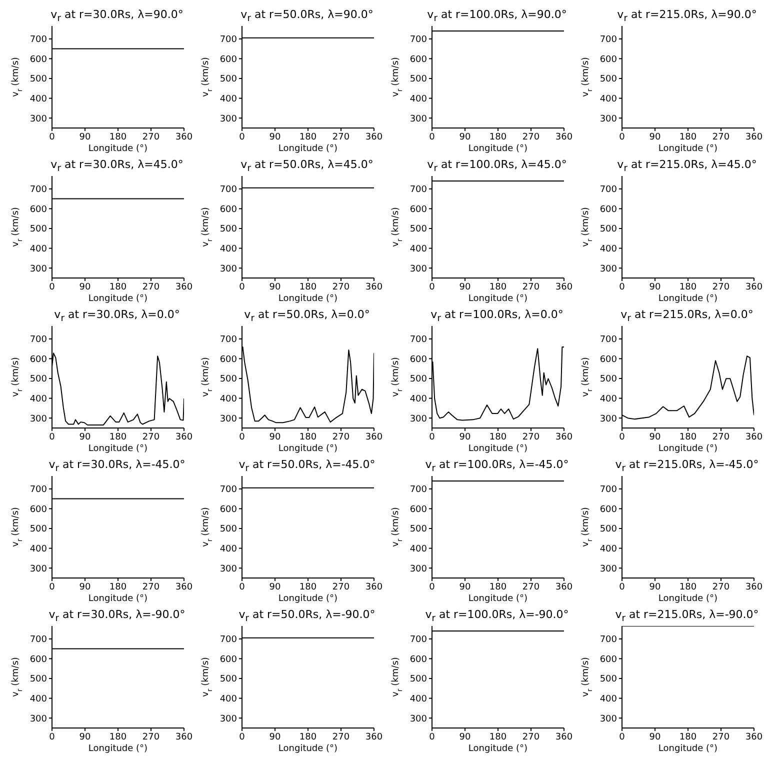  I want to click on chart-title: v$_{r}$ at r=100.0Rs, λ=-45.0°, so click(497, 466).